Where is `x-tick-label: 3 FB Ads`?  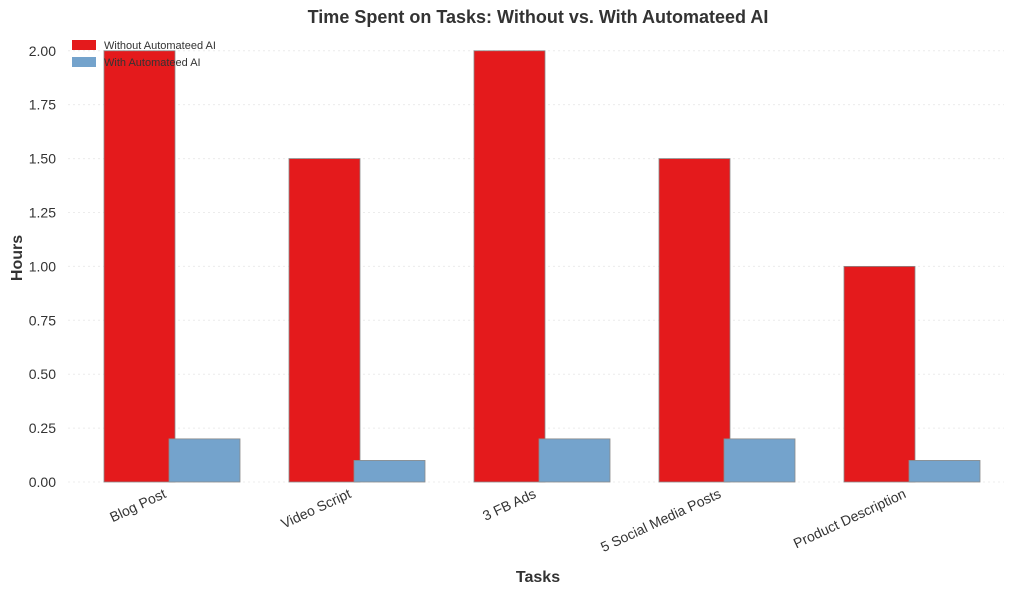 x-tick-label: 3 FB Ads is located at coordinates (509, 504).